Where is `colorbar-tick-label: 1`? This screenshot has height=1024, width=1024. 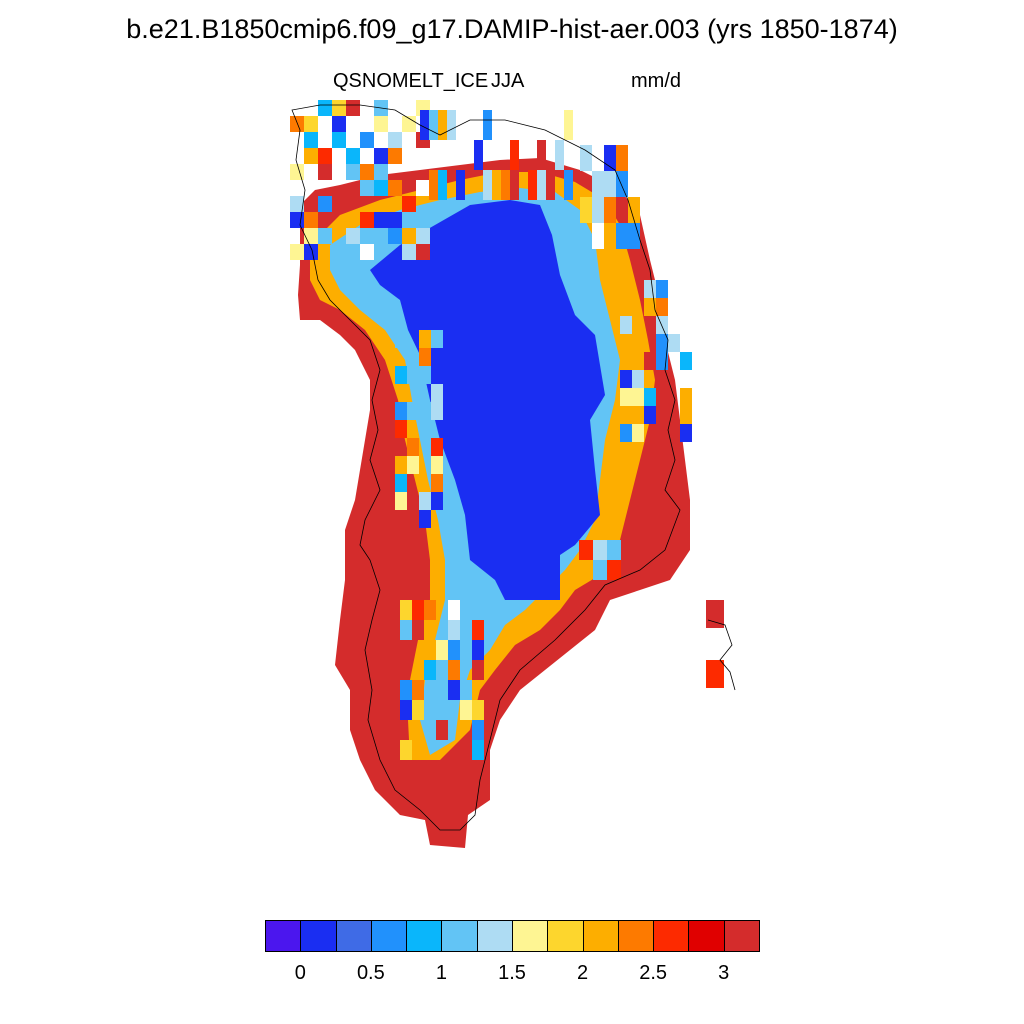 colorbar-tick-label: 1 is located at coordinates (441, 973).